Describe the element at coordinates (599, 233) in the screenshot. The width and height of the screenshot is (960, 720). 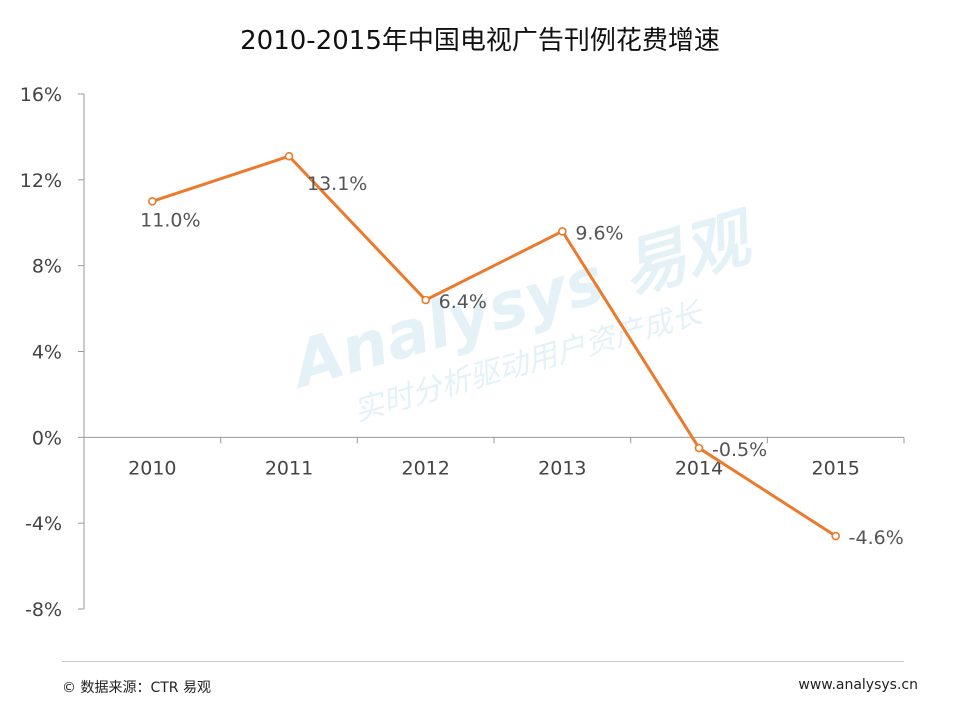
I see `data-label: 9.6%` at that location.